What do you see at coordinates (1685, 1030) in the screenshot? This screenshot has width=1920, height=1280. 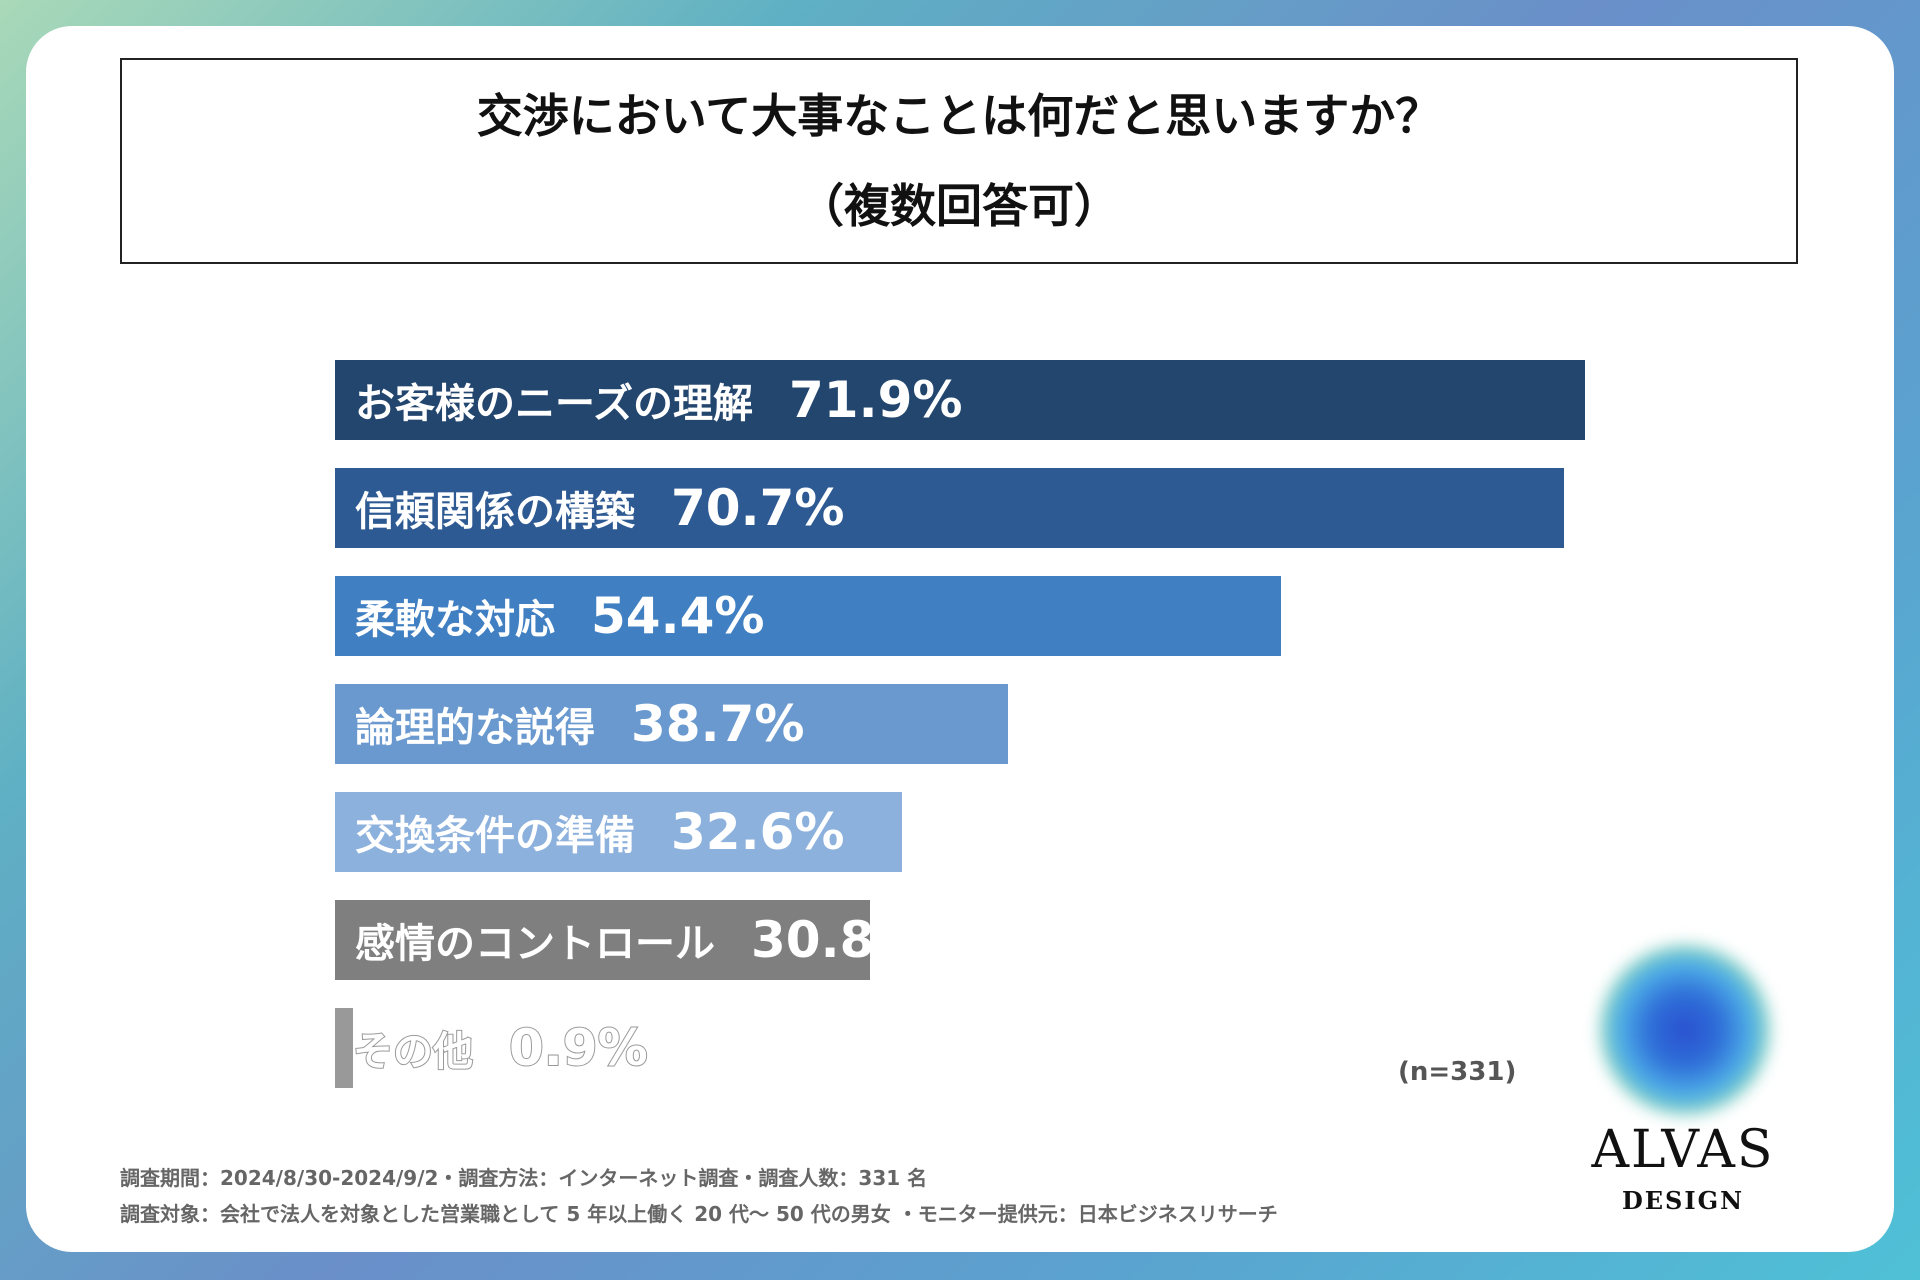 I see `alvas-logo-orb-icon` at bounding box center [1685, 1030].